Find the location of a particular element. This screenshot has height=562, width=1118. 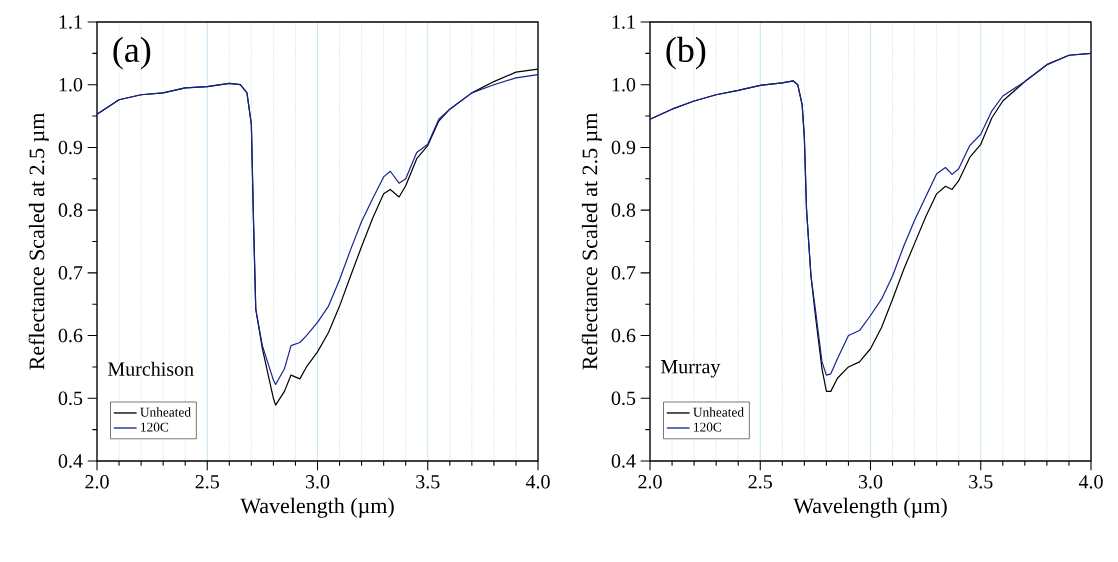

annotation: Murray is located at coordinates (691, 369).